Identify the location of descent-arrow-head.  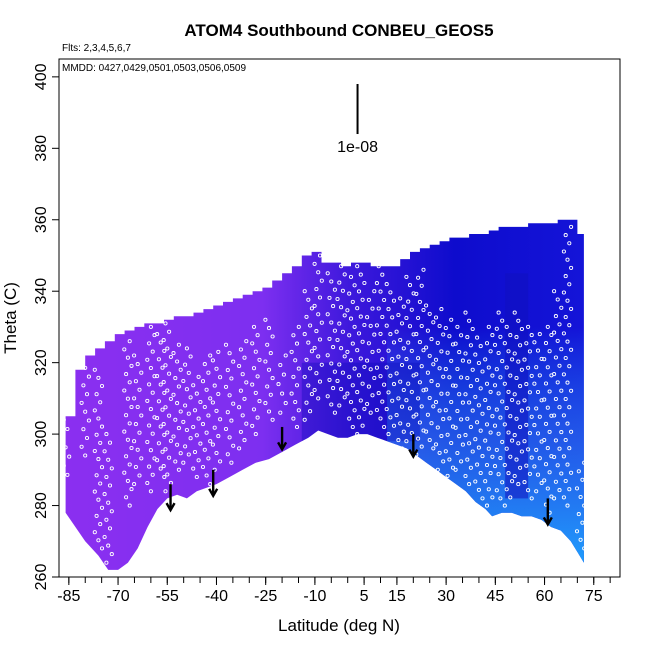
(213, 493).